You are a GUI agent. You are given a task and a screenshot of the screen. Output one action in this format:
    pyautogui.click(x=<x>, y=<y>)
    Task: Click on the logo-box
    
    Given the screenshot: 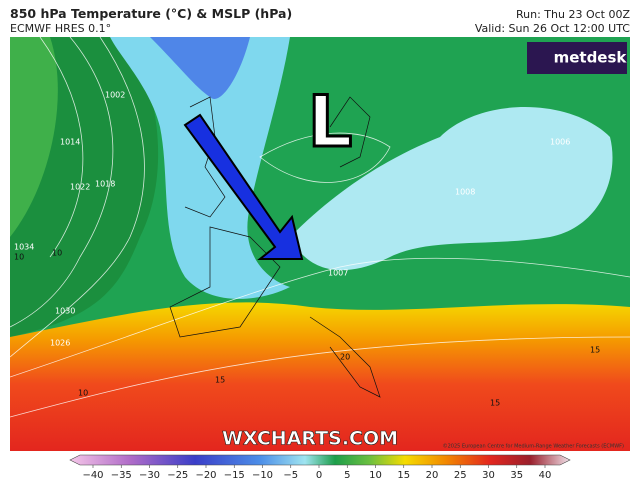 What is the action you would take?
    pyautogui.click(x=577, y=58)
    